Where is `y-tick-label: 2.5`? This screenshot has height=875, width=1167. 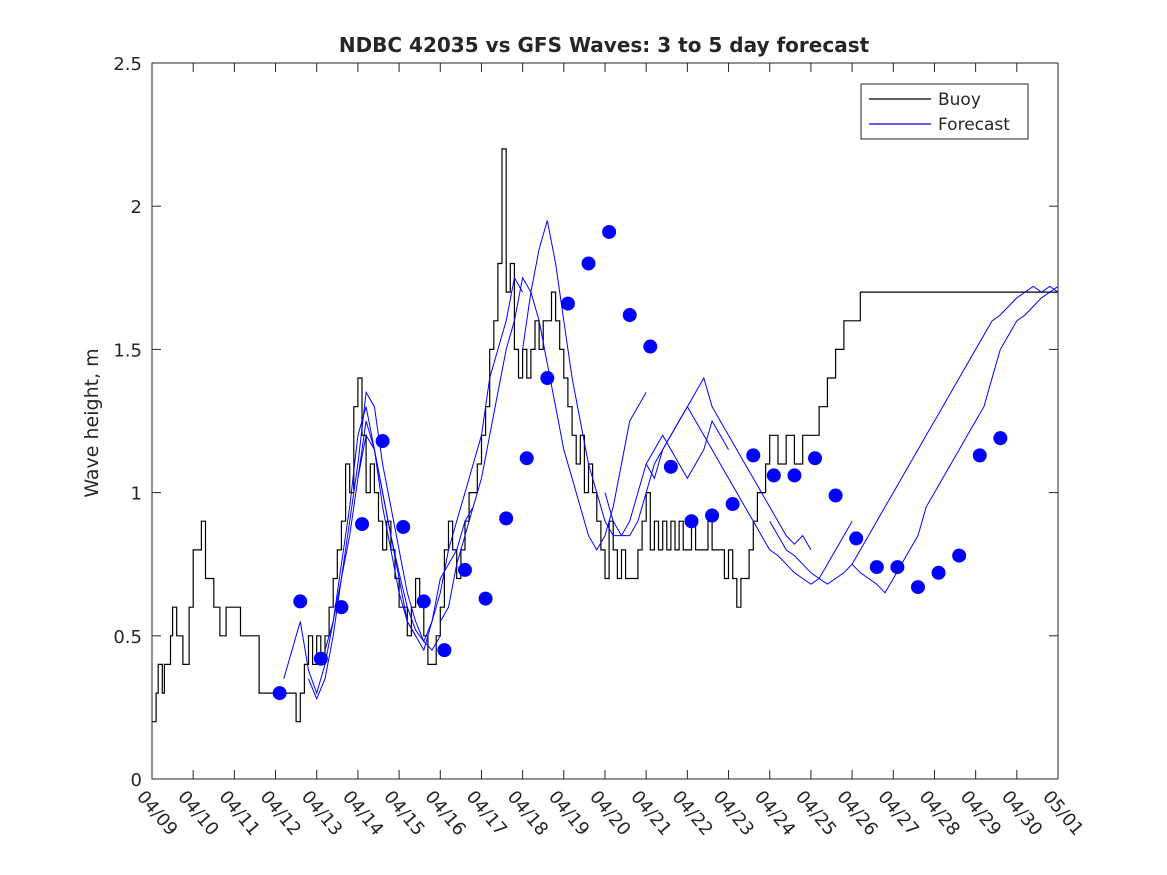
y-tick-label: 2.5 is located at coordinates (127, 64).